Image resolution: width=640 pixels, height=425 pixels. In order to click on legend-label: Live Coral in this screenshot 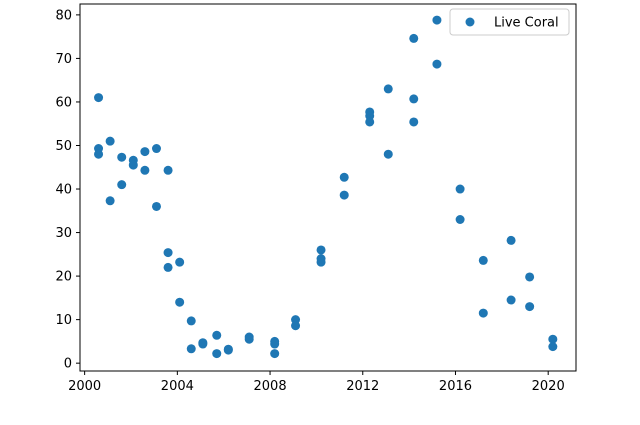, I will do `click(526, 23)`.